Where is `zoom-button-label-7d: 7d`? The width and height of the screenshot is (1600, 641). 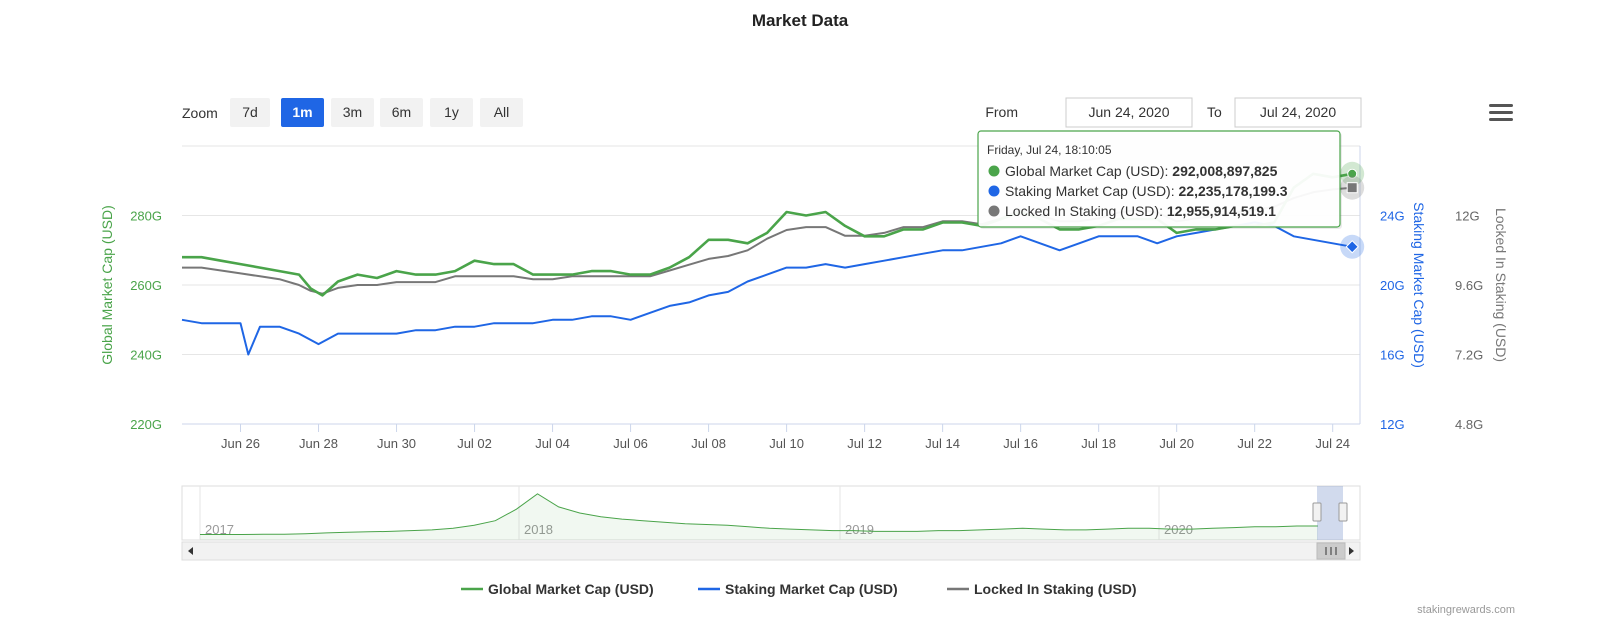
zoom-button-label-7d: 7d is located at coordinates (250, 112).